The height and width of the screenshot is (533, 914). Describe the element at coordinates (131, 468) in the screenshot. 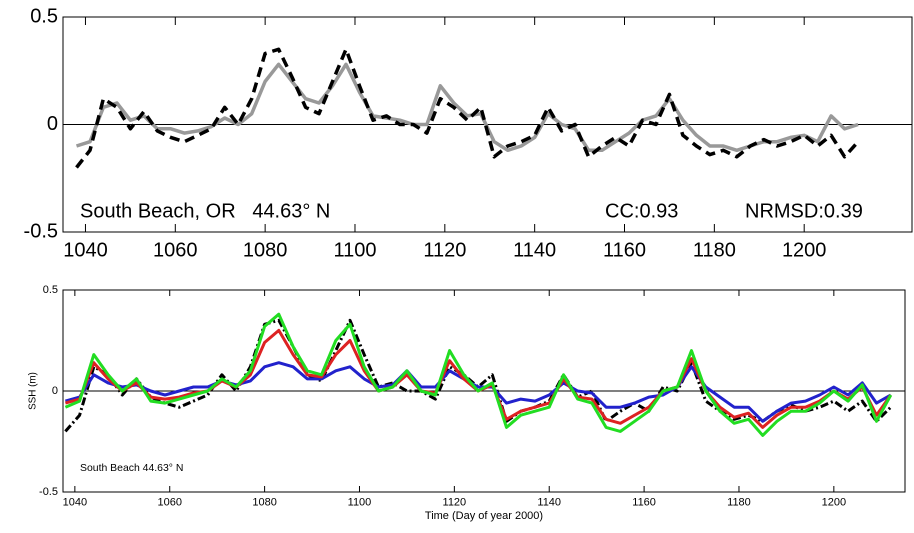

I see `annotation: South Beach 44.63° N` at that location.